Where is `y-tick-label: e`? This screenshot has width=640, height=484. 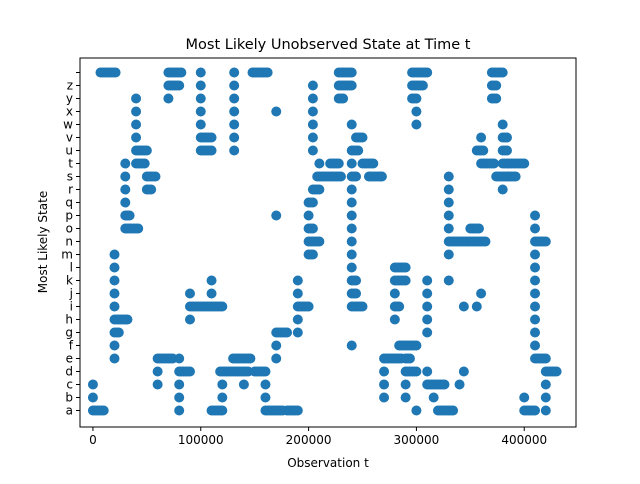 y-tick-label: e is located at coordinates (69, 359).